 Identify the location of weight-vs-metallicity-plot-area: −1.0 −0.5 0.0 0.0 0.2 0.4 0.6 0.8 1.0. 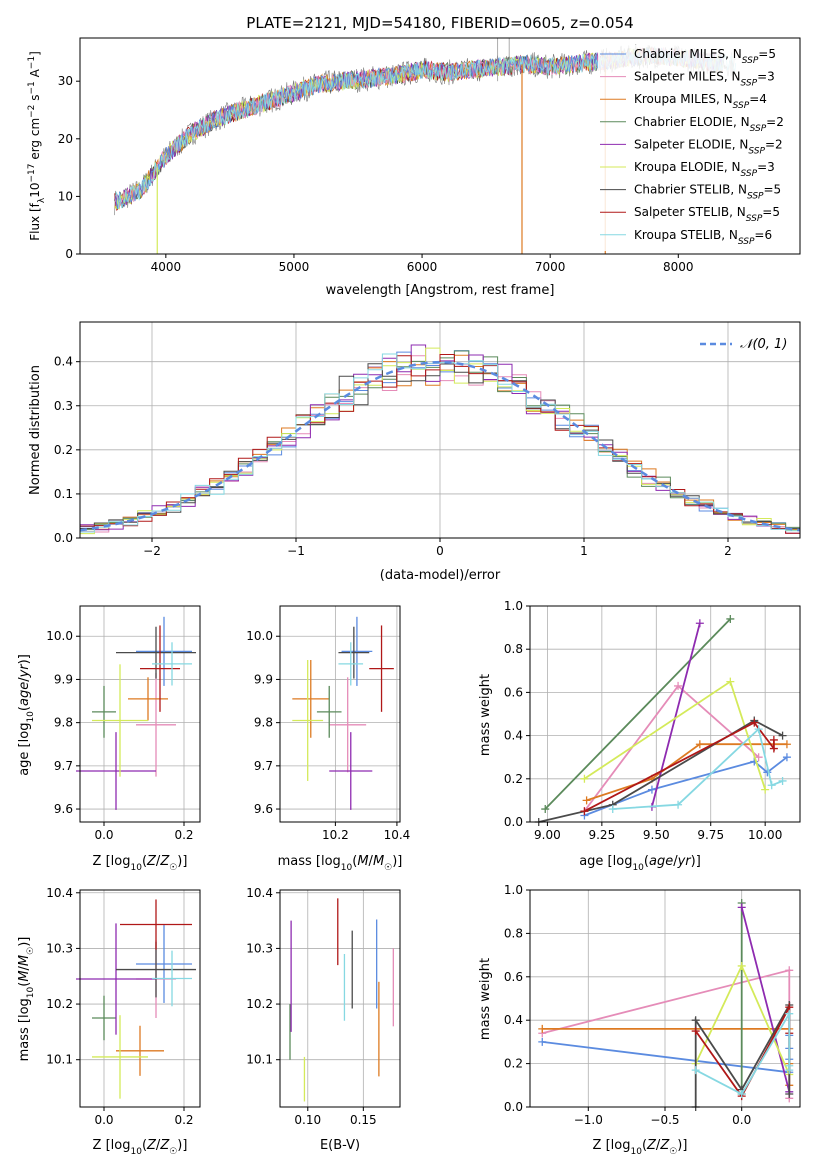
(652, 1005).